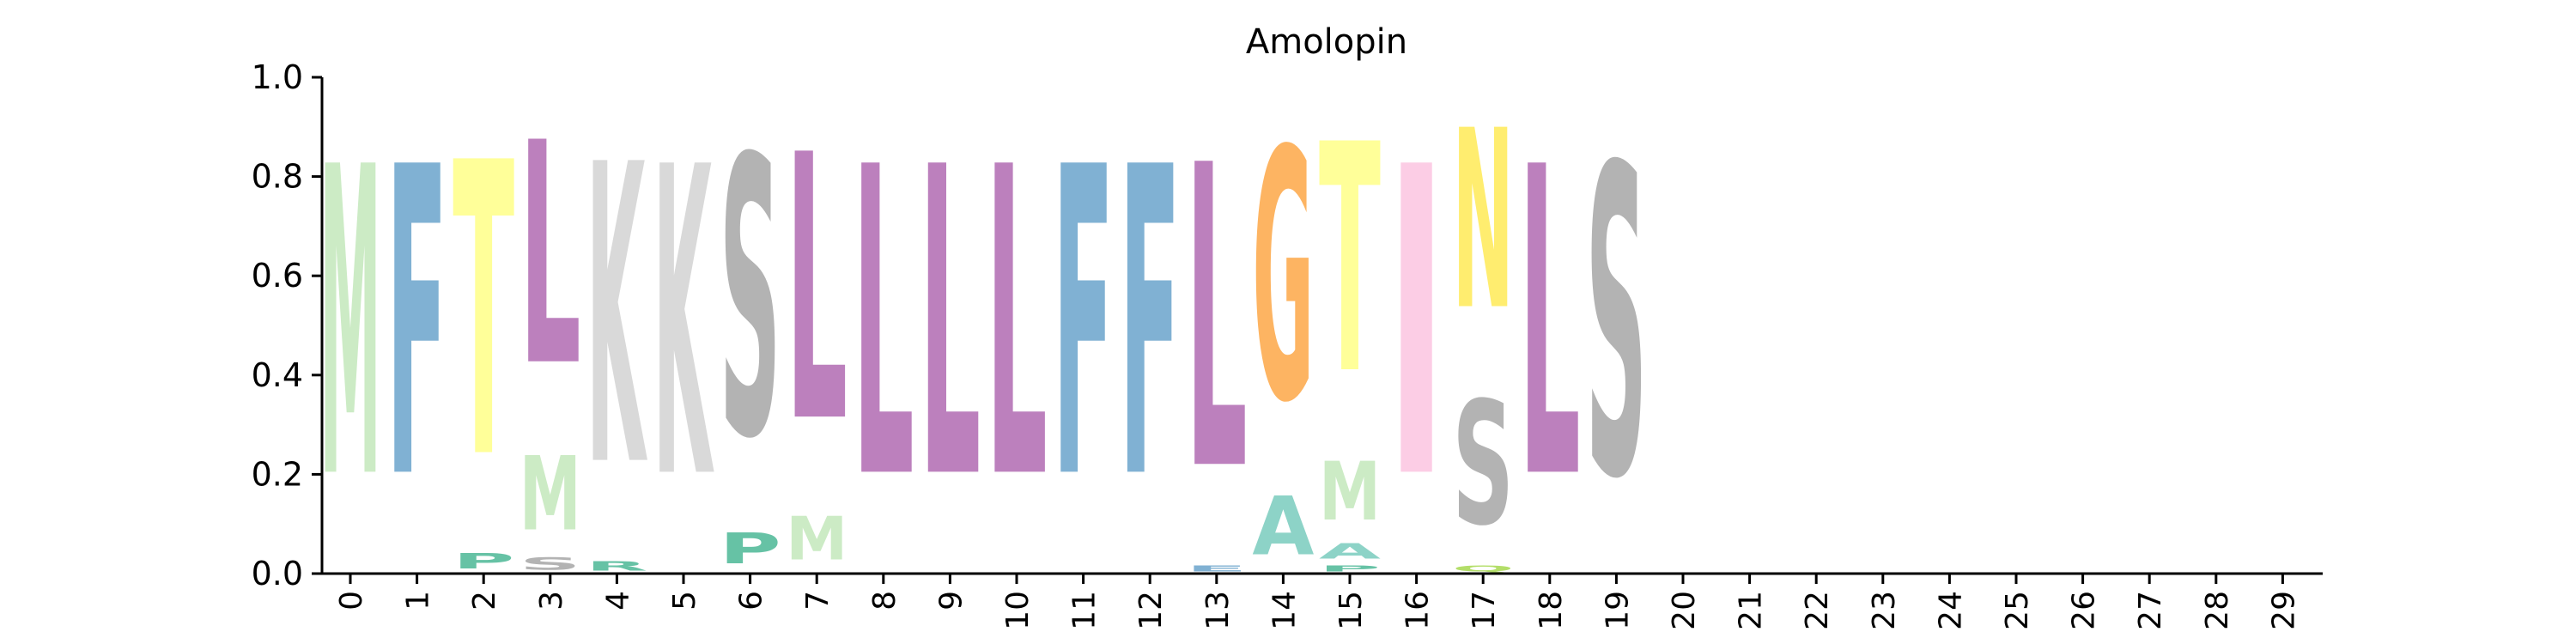  Describe the element at coordinates (616, 566) in the screenshot. I see `logo-letter: R` at that location.